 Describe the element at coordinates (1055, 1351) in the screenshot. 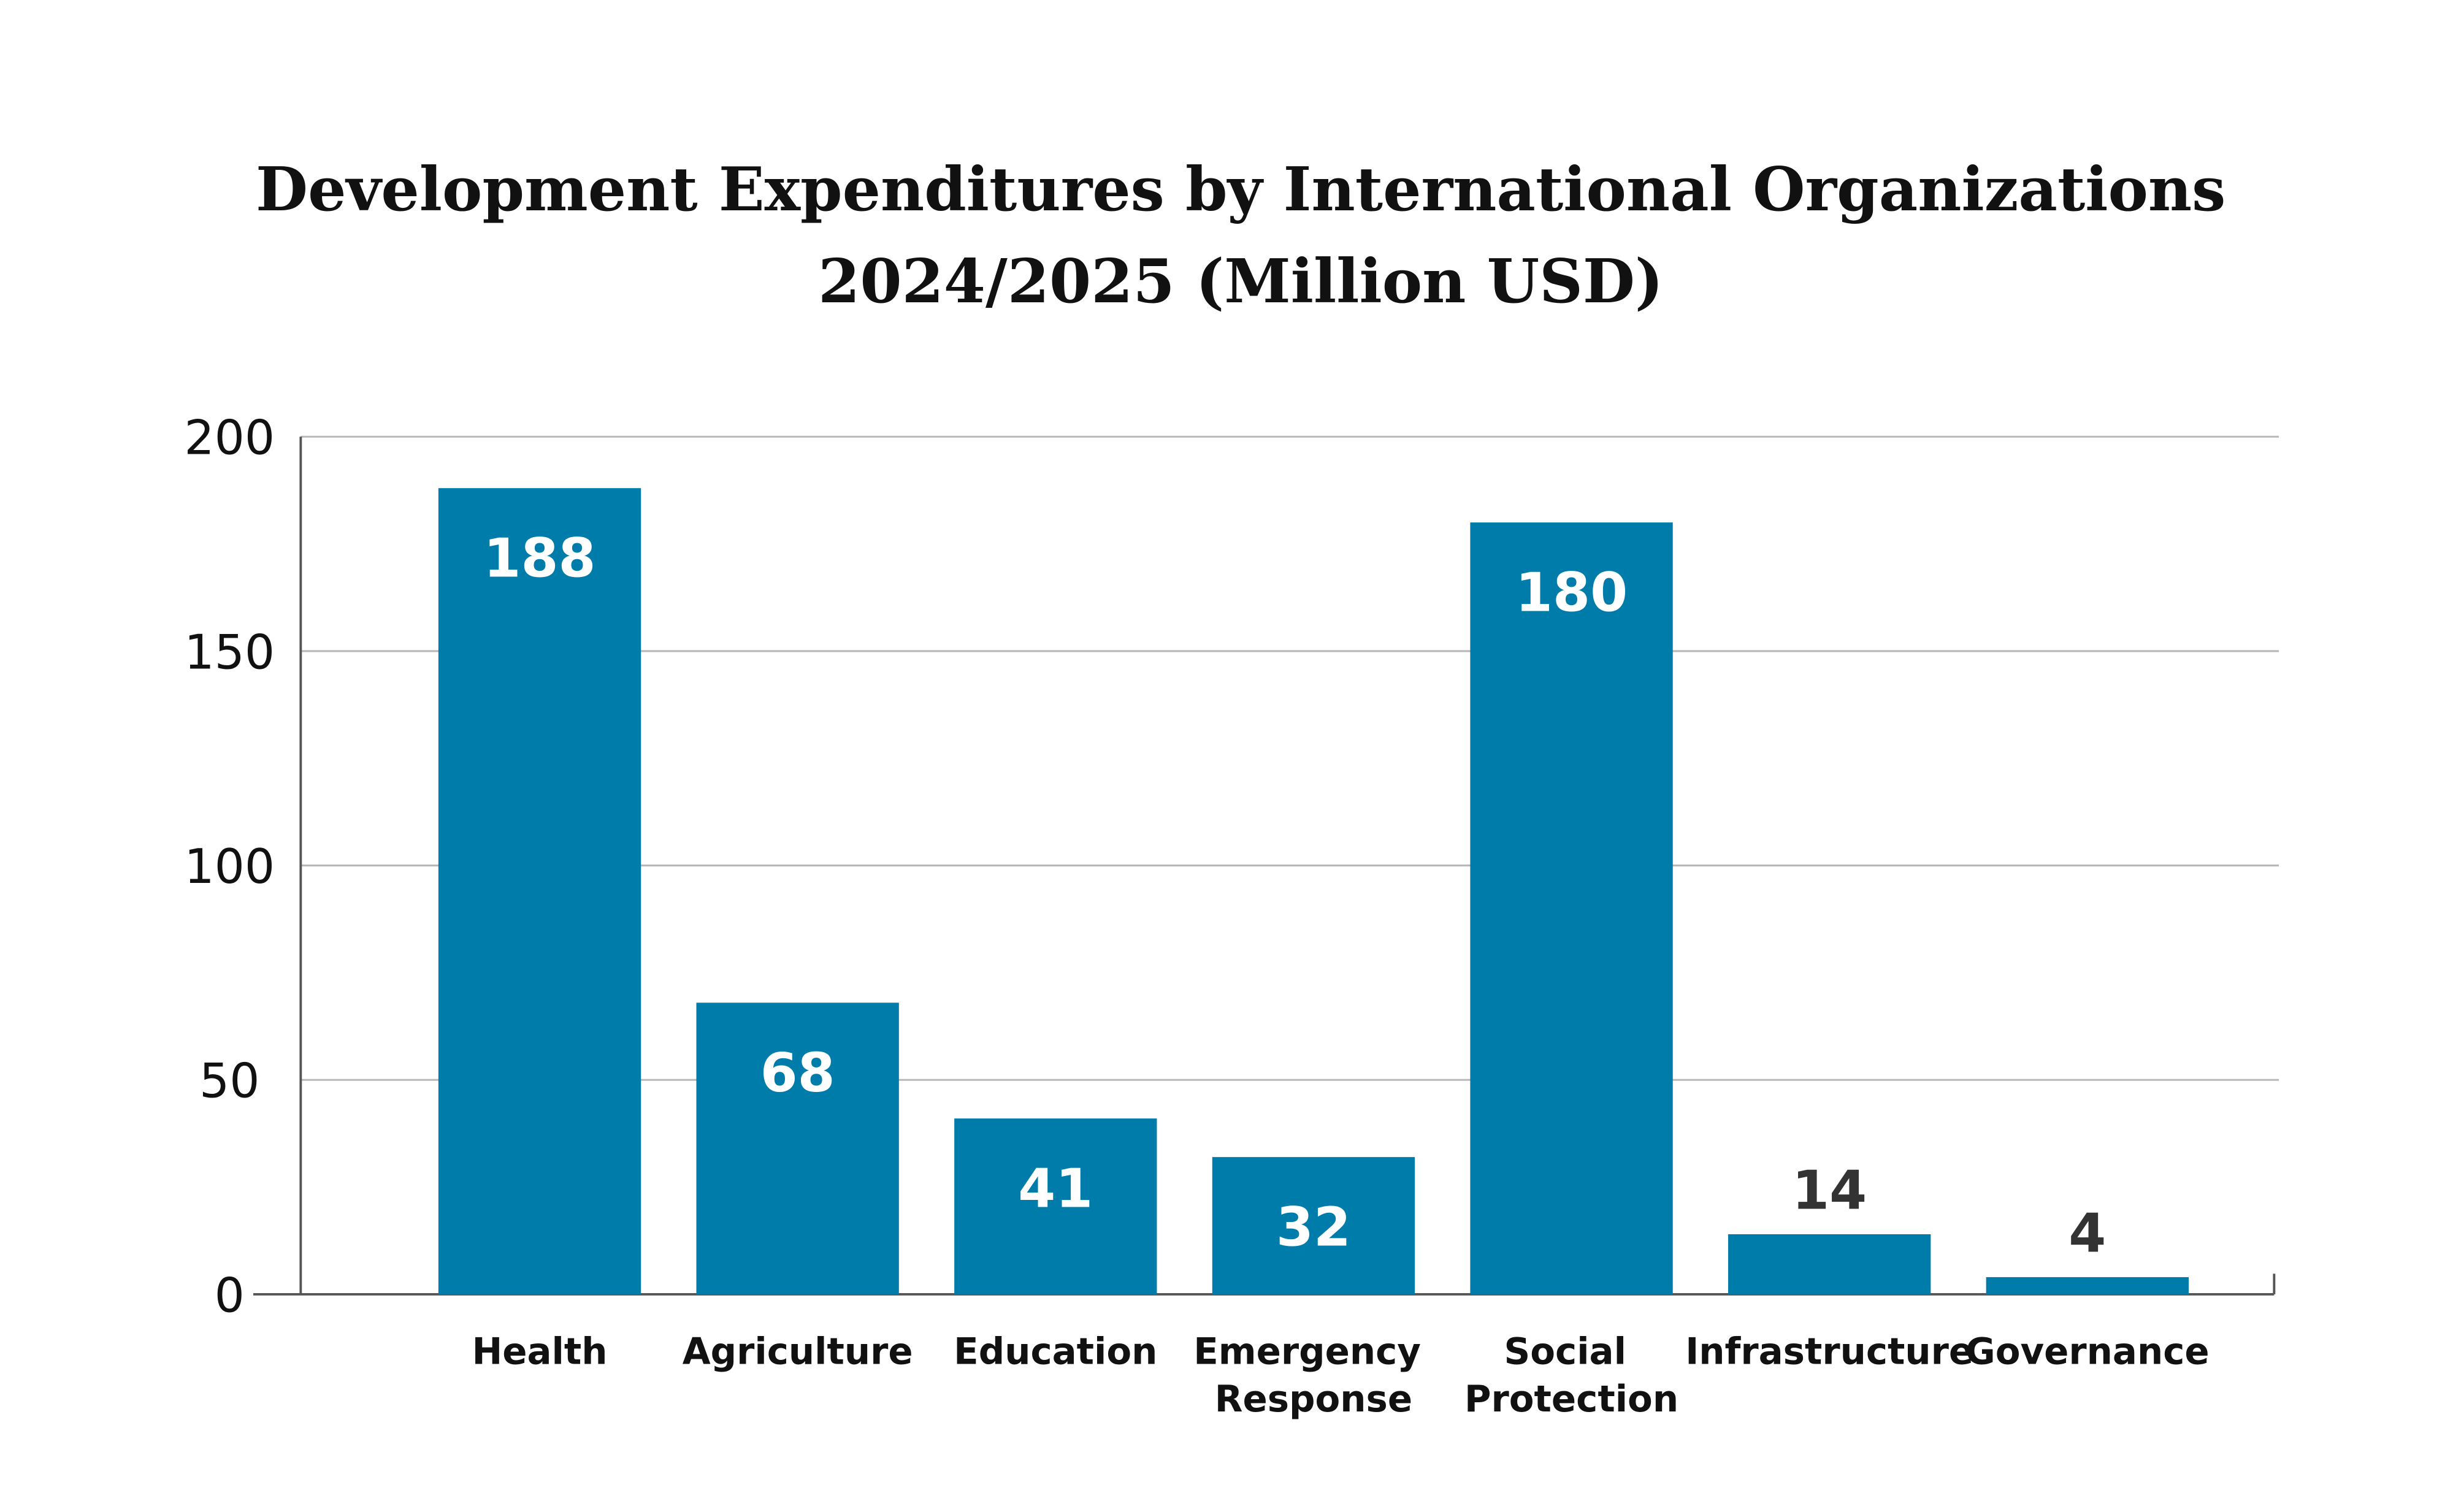

I see `x-tick-label: Education` at that location.